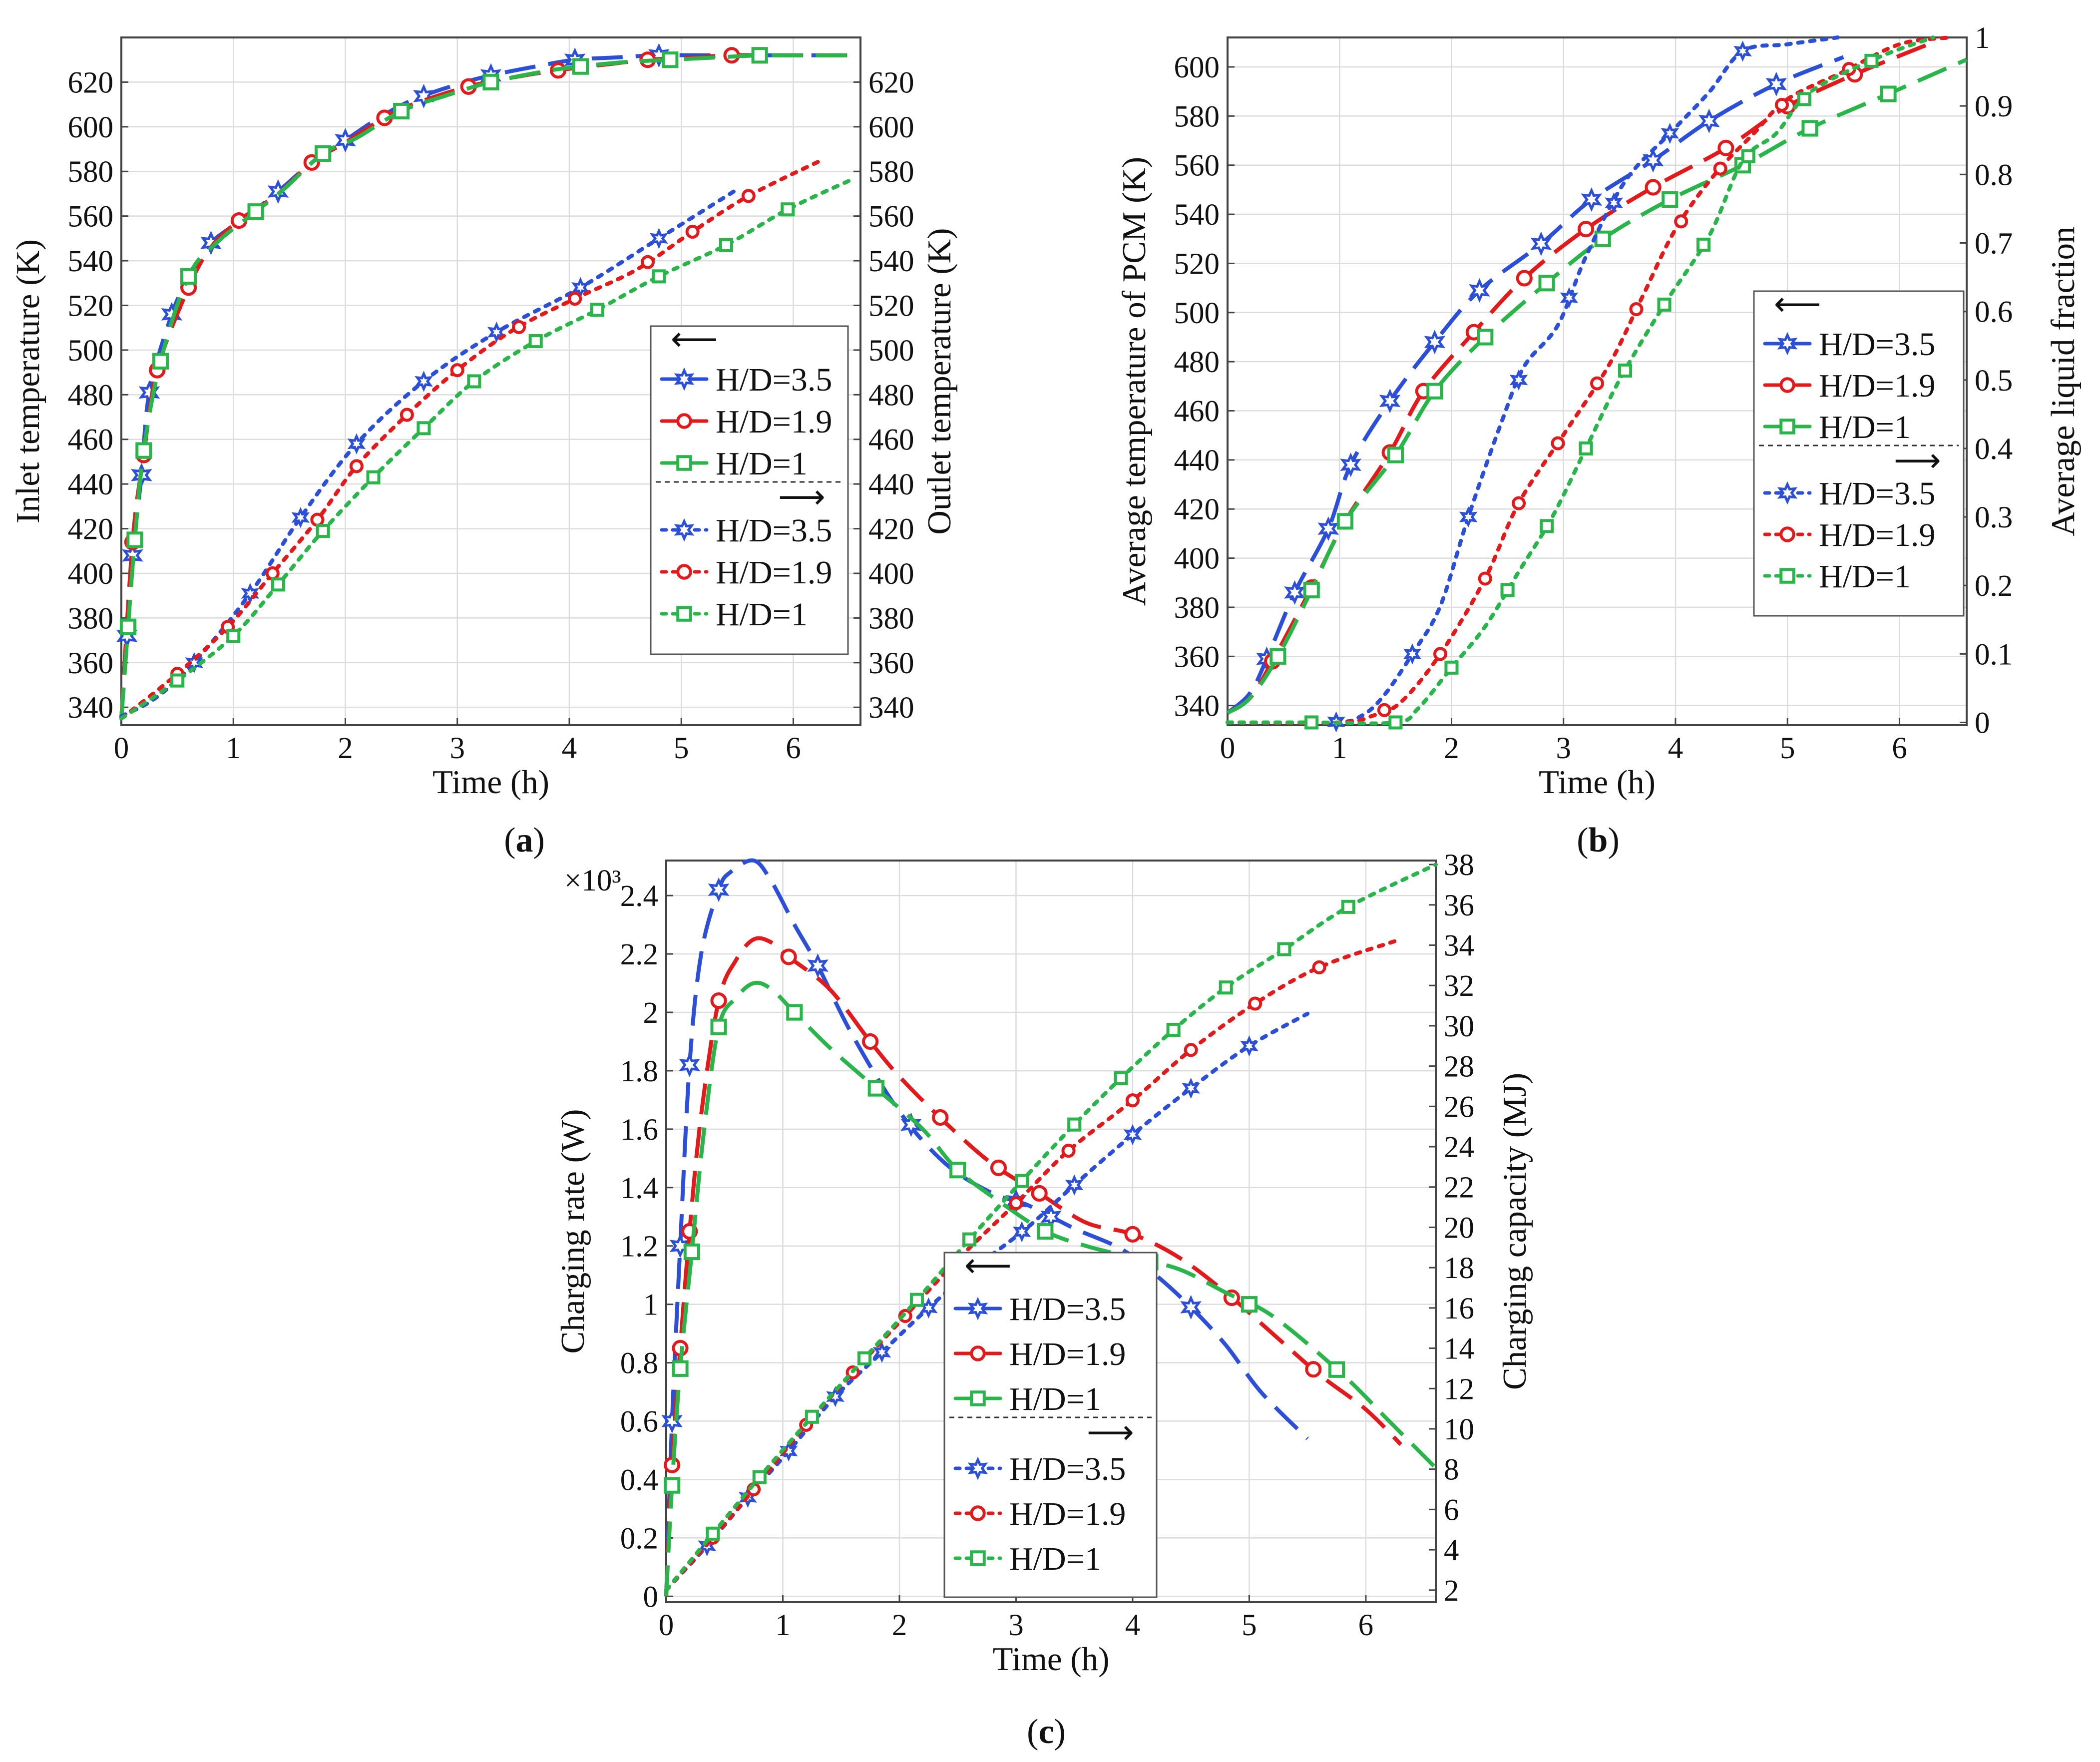 The width and height of the screenshot is (2100, 1762). What do you see at coordinates (1459, 986) in the screenshot?
I see `y2-tick-label: 32` at bounding box center [1459, 986].